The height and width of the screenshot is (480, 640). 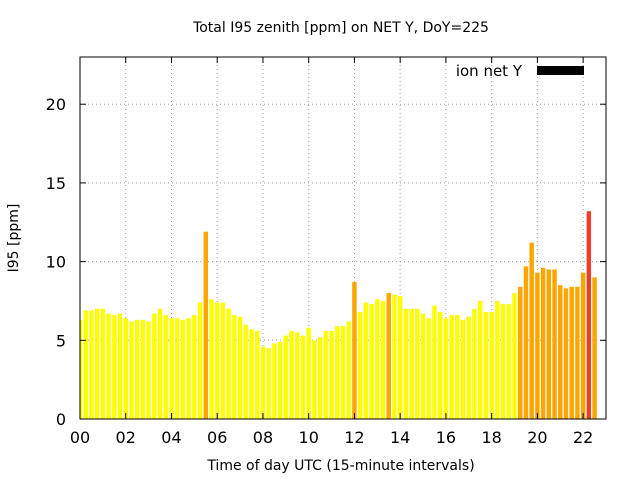 What do you see at coordinates (56, 183) in the screenshot?
I see `y-tick-label: 15` at bounding box center [56, 183].